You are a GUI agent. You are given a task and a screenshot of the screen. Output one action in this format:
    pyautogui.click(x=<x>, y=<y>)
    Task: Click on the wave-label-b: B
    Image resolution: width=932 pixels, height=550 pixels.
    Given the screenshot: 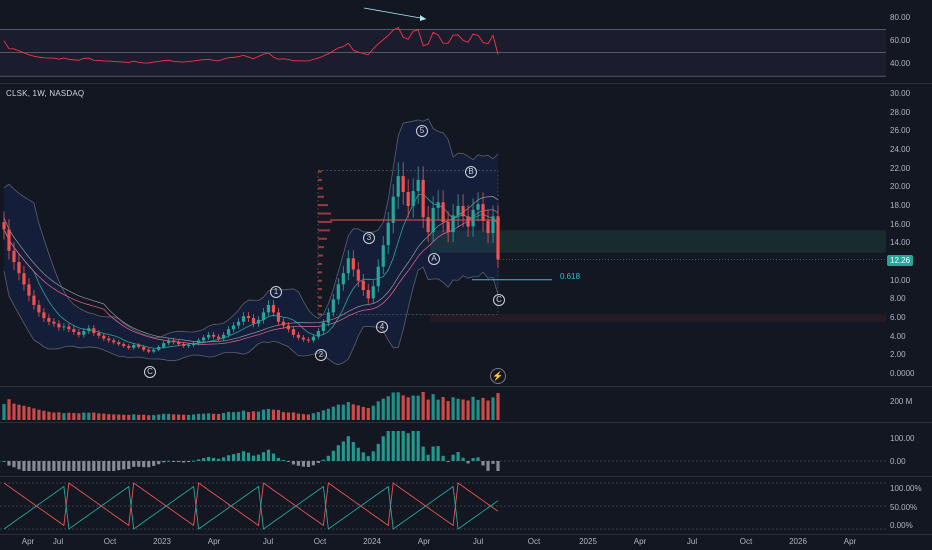 What is the action you would take?
    pyautogui.click(x=471, y=172)
    